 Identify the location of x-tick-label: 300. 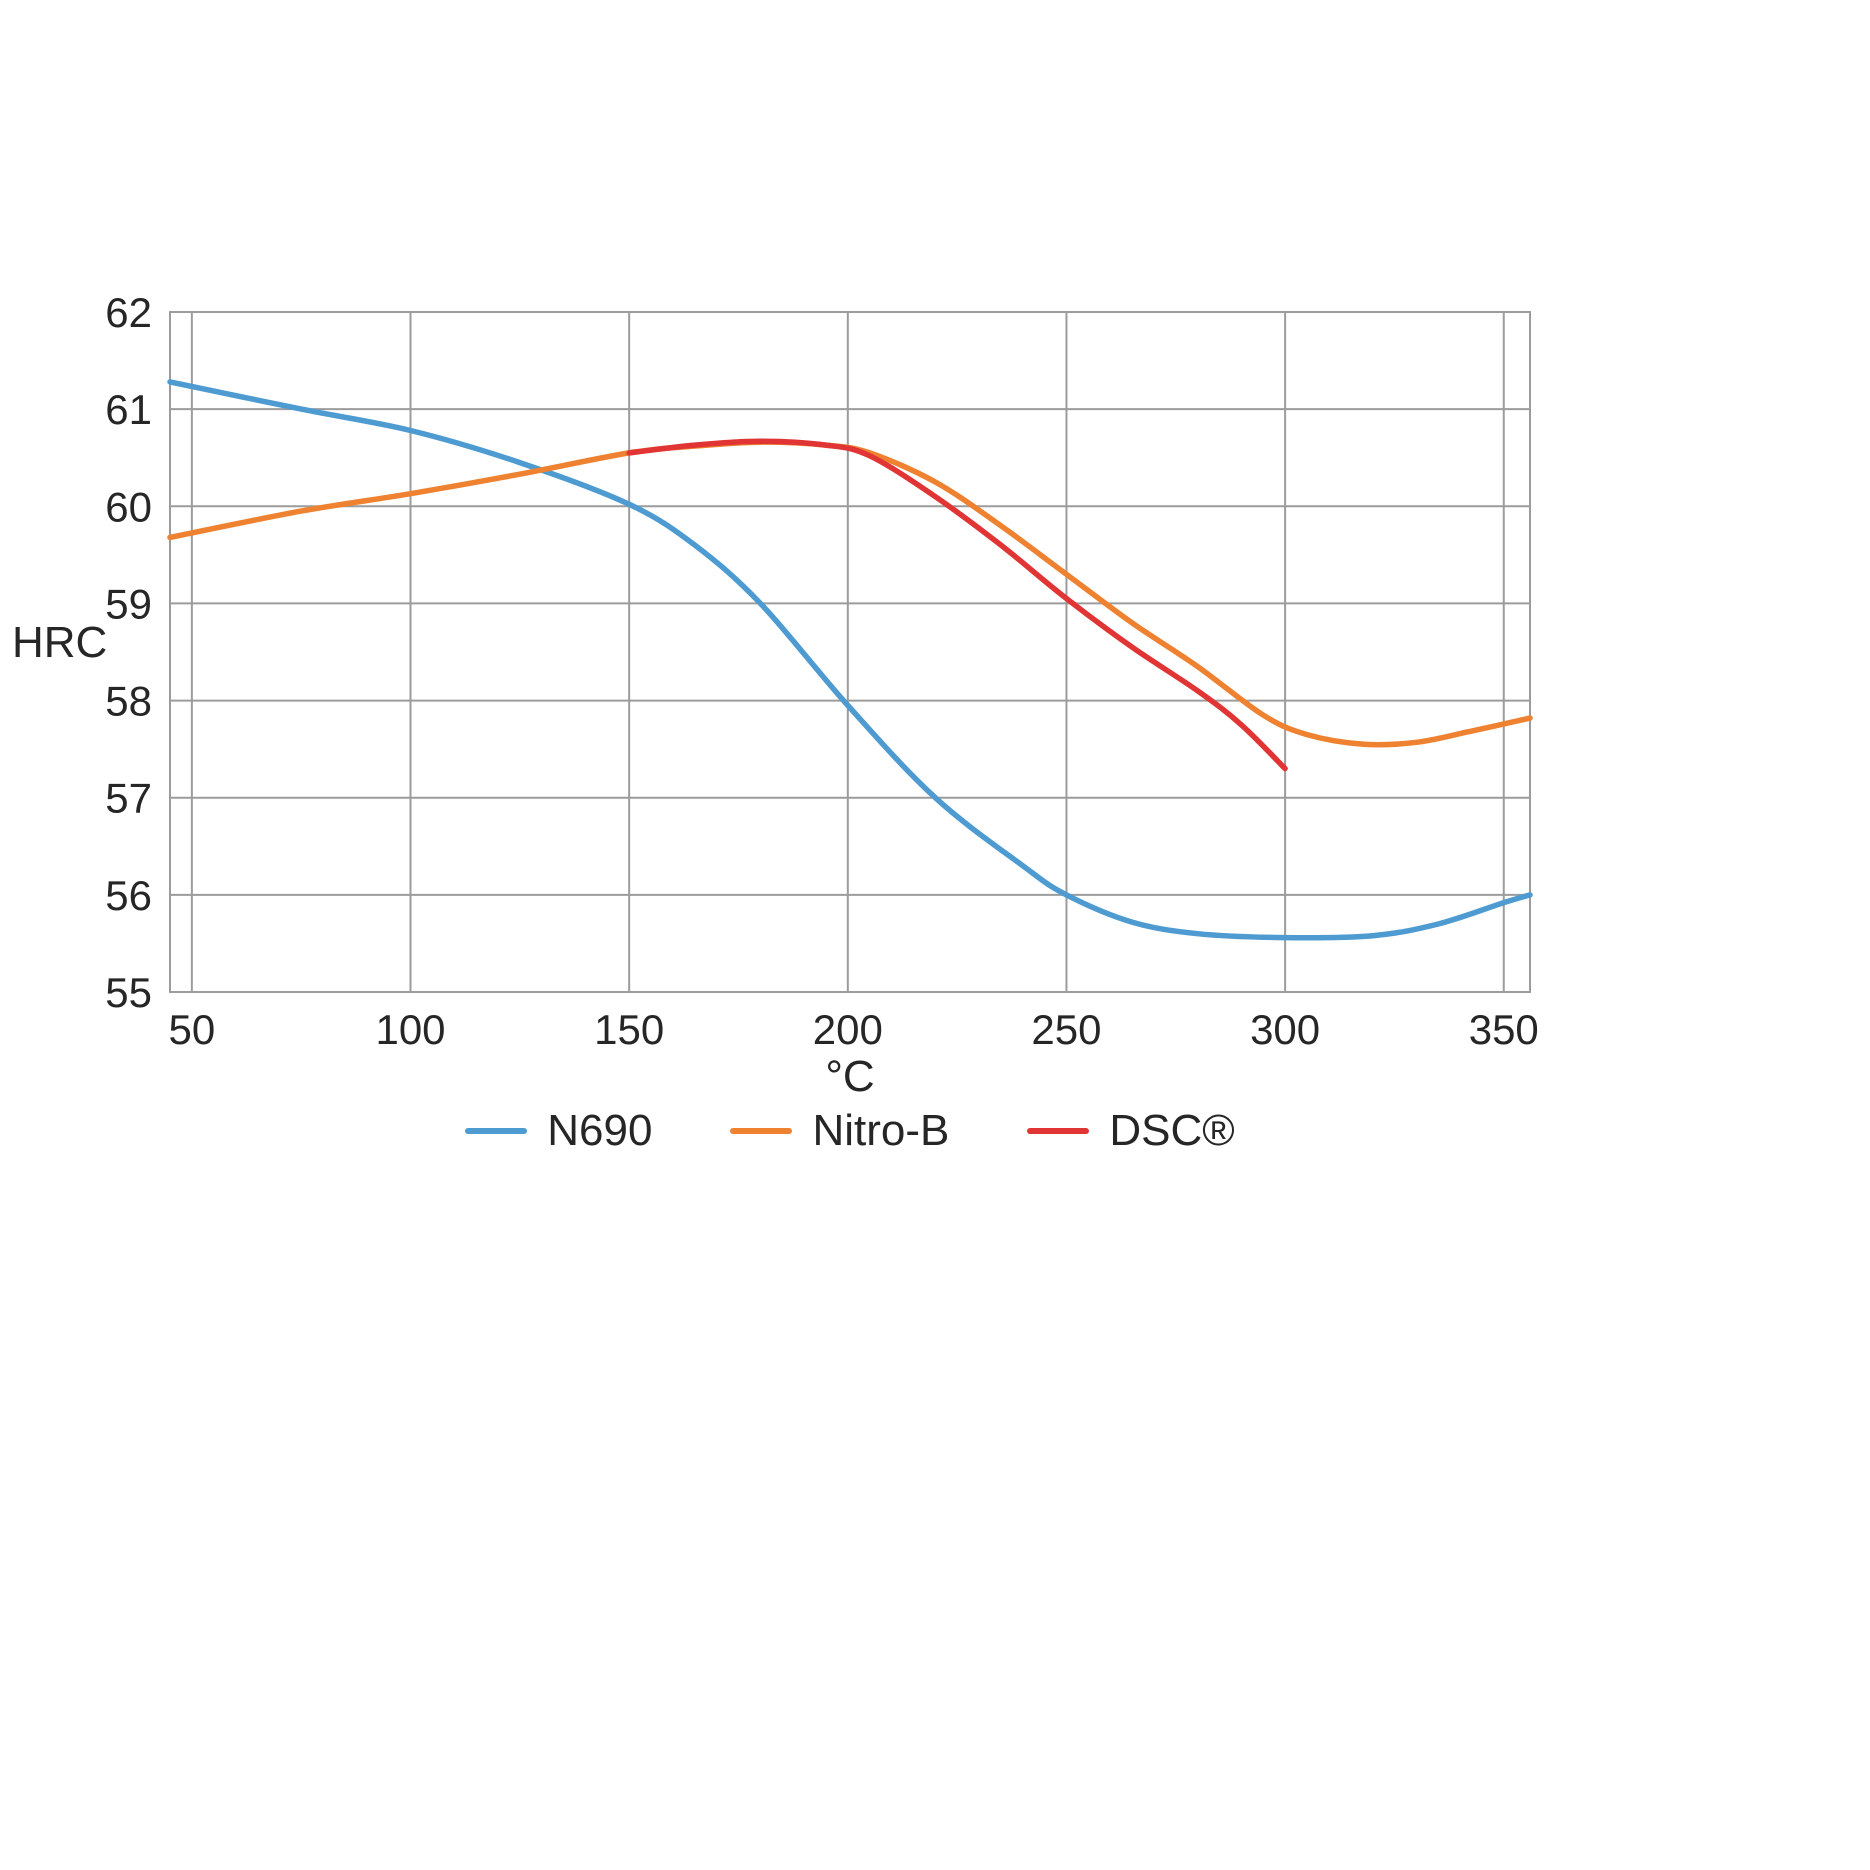
(1285, 1029).